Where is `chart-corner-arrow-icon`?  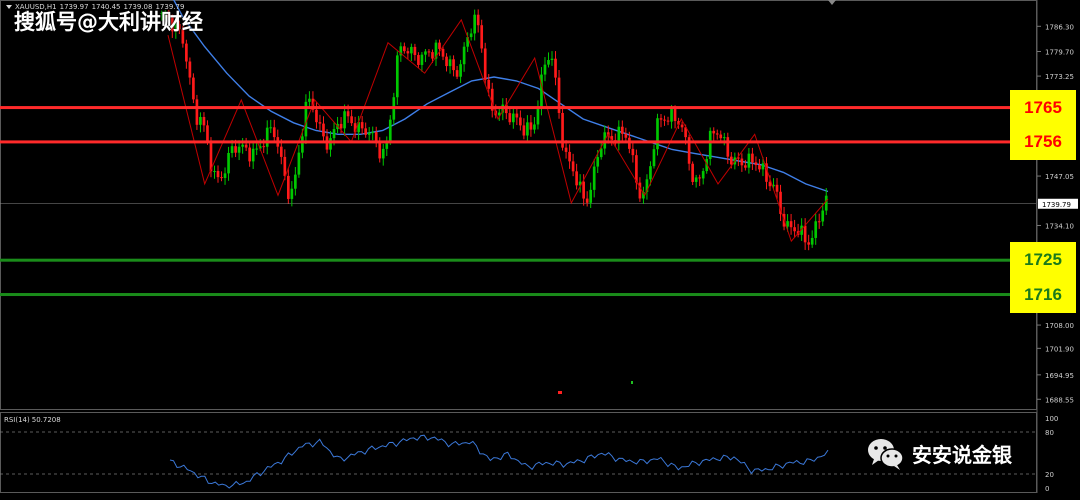 chart-corner-arrow-icon is located at coordinates (832, 2).